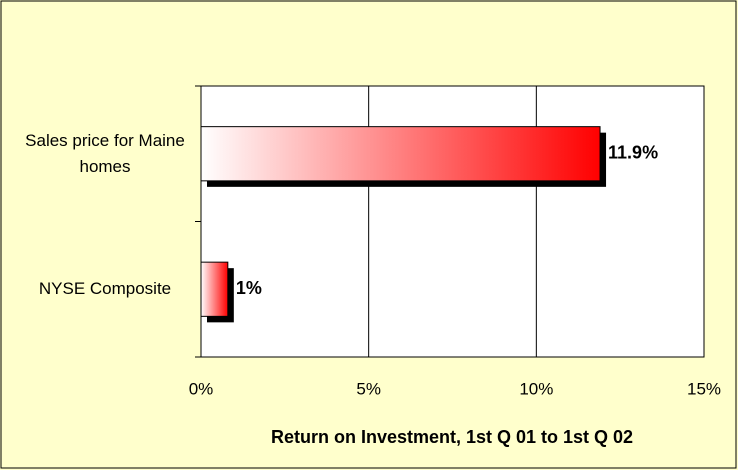 Image resolution: width=738 pixels, height=470 pixels. Describe the element at coordinates (536, 388) in the screenshot. I see `x-tick-label: 10%` at that location.